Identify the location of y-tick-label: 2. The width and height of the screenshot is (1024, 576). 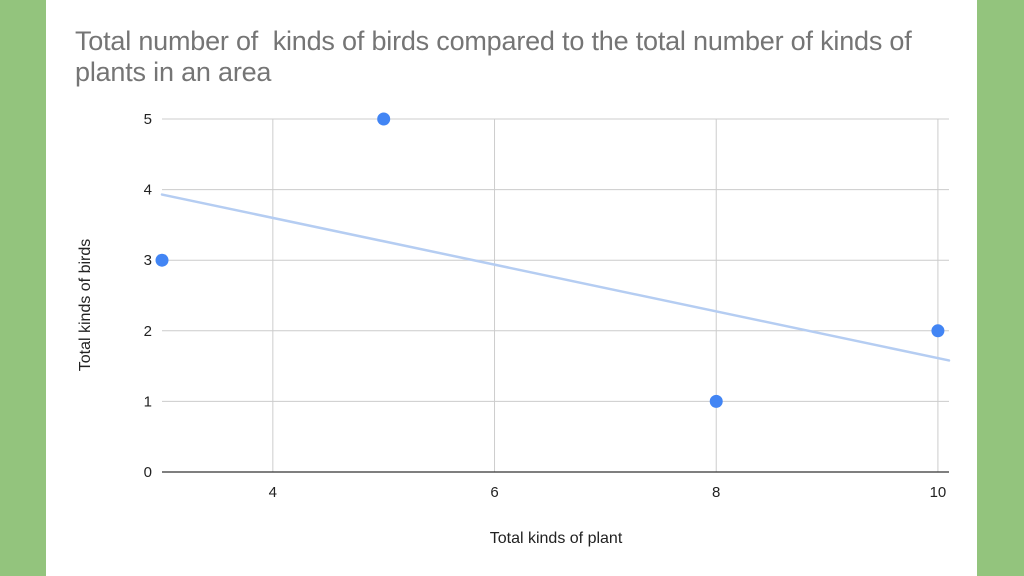
(148, 331).